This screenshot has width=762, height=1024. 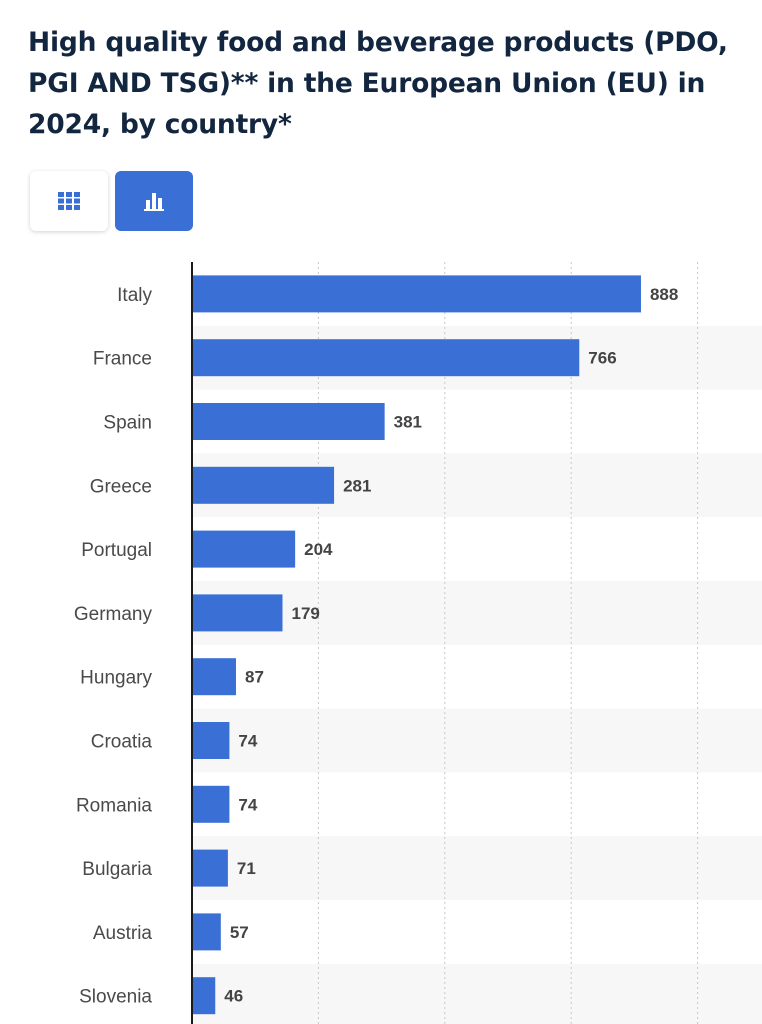 I want to click on table-view-button, so click(x=69, y=201).